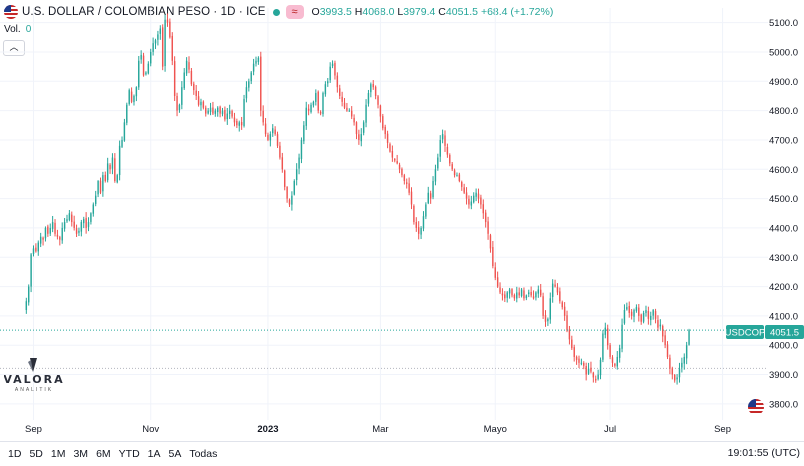  Describe the element at coordinates (315, 12) in the screenshot. I see `open-label: O` at that location.